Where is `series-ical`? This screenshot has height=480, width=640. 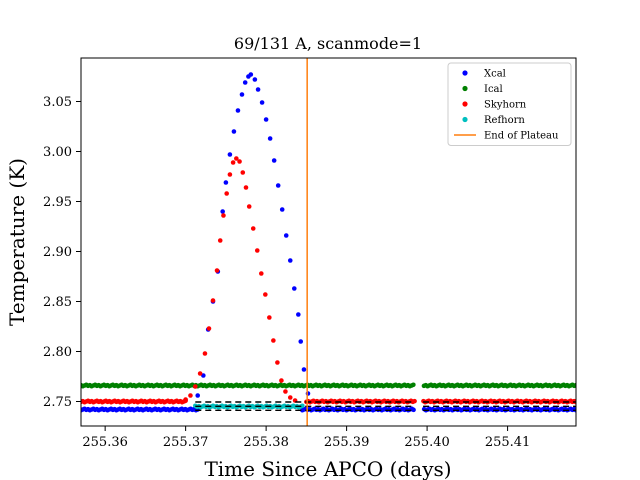 series-ical is located at coordinates (328, 385).